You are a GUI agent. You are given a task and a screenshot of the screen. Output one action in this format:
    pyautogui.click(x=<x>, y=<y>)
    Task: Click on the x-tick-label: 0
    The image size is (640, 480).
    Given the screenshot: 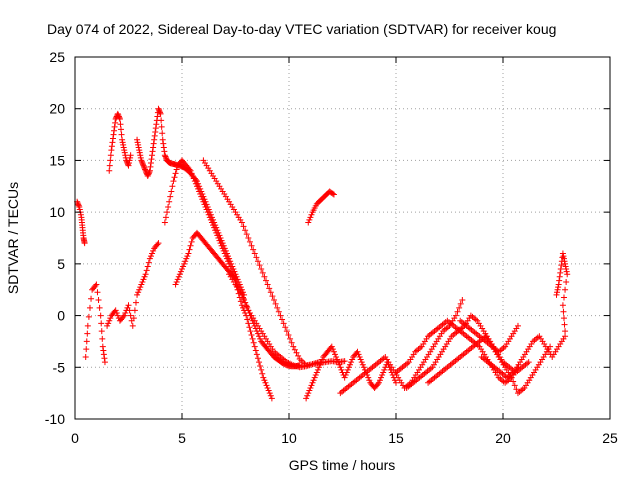 What is the action you would take?
    pyautogui.click(x=75, y=438)
    